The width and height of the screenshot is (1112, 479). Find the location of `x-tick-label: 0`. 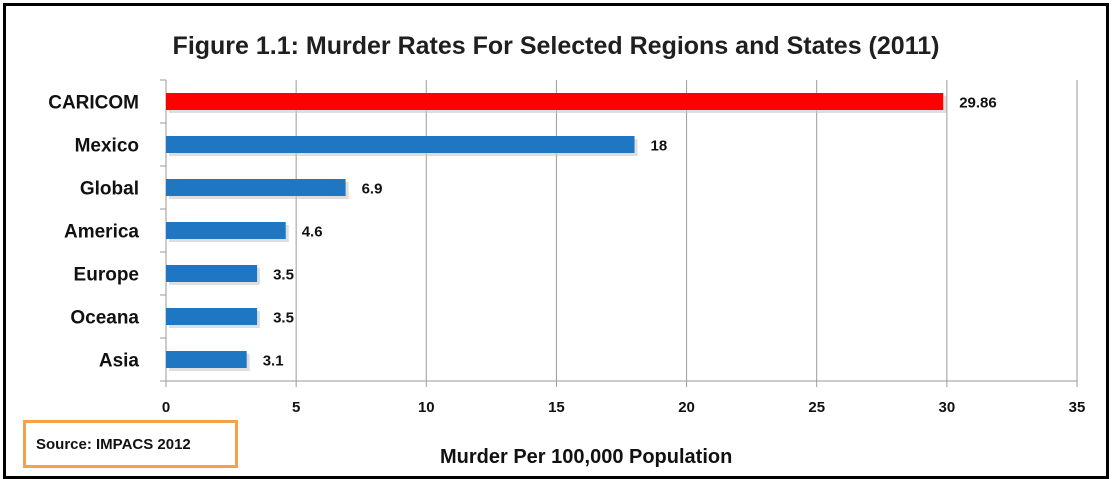

x-tick-label: 0 is located at coordinates (166, 407).